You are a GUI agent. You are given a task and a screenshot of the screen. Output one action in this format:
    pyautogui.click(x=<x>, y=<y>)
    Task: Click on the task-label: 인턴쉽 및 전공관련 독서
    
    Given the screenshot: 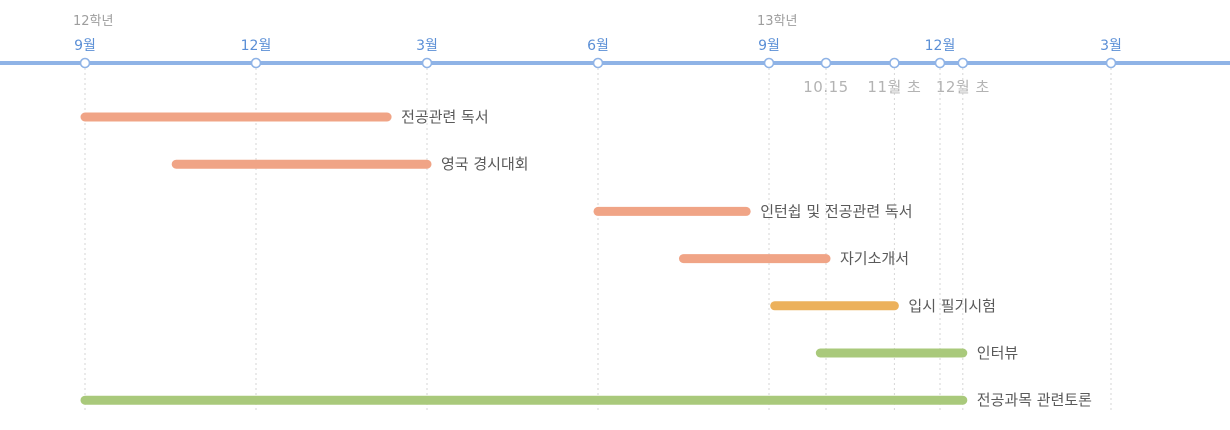 What is the action you would take?
    pyautogui.click(x=836, y=211)
    